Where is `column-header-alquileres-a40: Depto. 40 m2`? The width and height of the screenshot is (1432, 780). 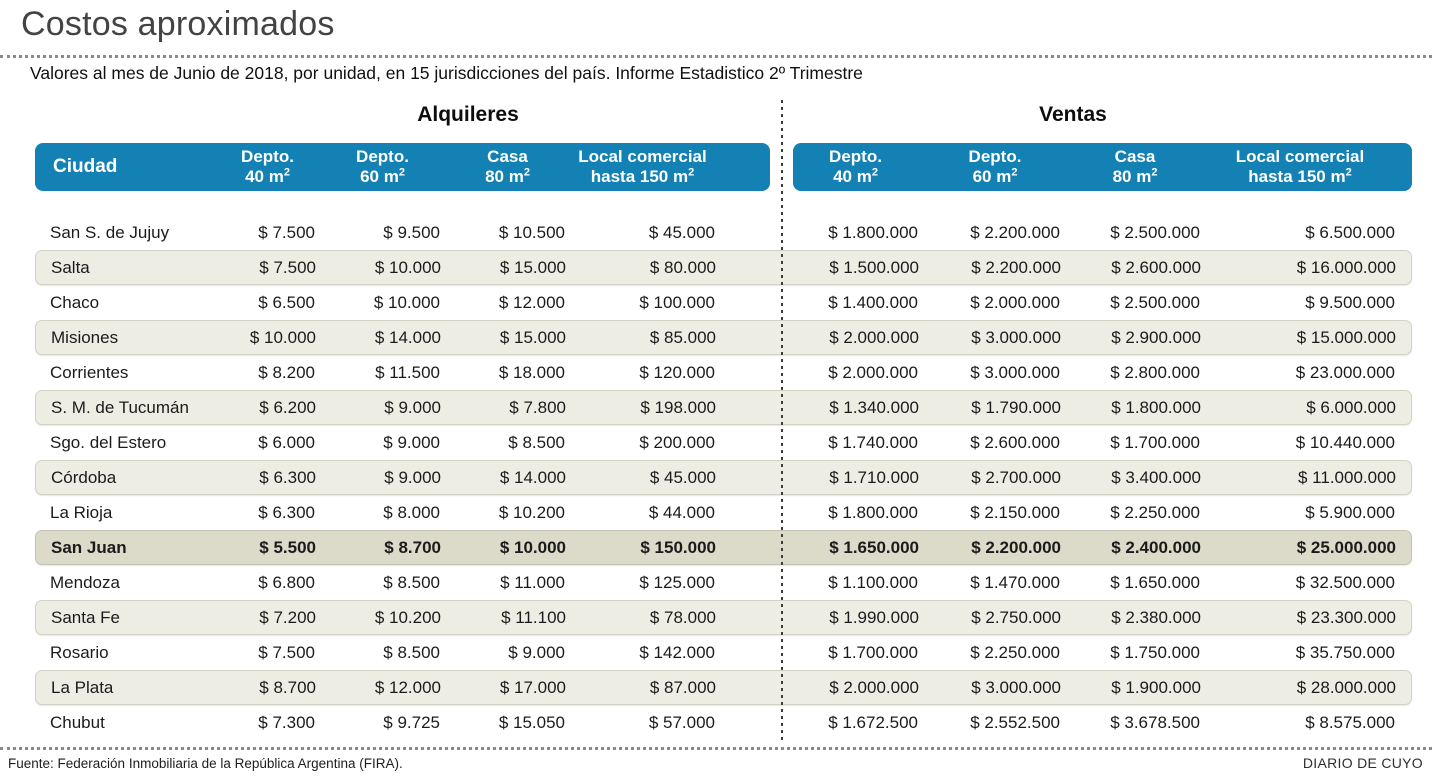
column-header-alquileres-a40: Depto. 40 m2 is located at coordinates (267, 167).